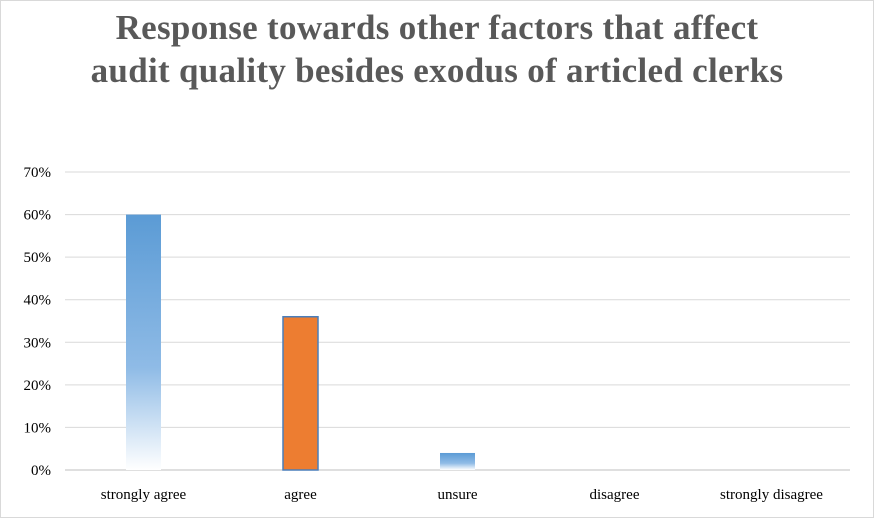  I want to click on bar-unsure, so click(457, 461).